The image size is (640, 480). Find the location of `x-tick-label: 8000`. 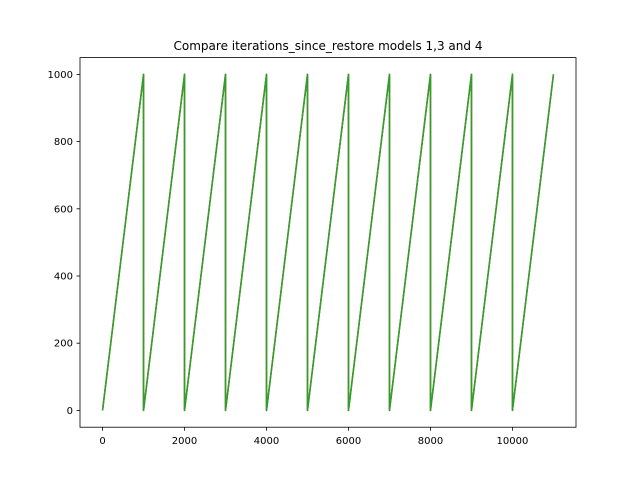

x-tick-label: 8000 is located at coordinates (430, 441).